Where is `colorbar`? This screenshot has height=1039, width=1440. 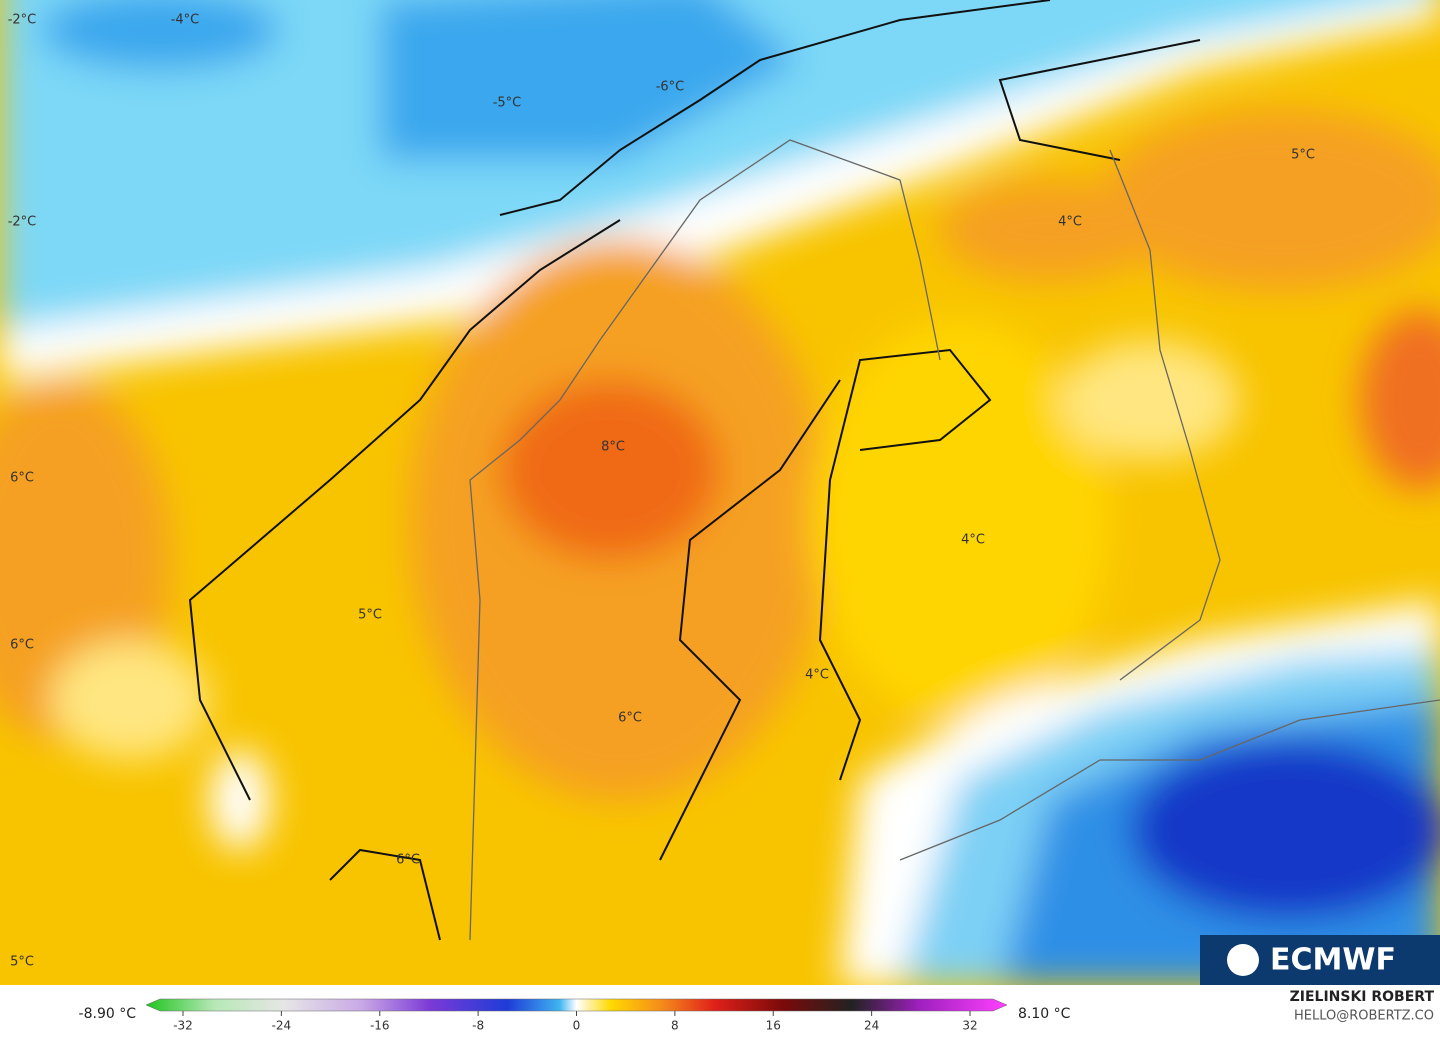 colorbar is located at coordinates (576, 1005).